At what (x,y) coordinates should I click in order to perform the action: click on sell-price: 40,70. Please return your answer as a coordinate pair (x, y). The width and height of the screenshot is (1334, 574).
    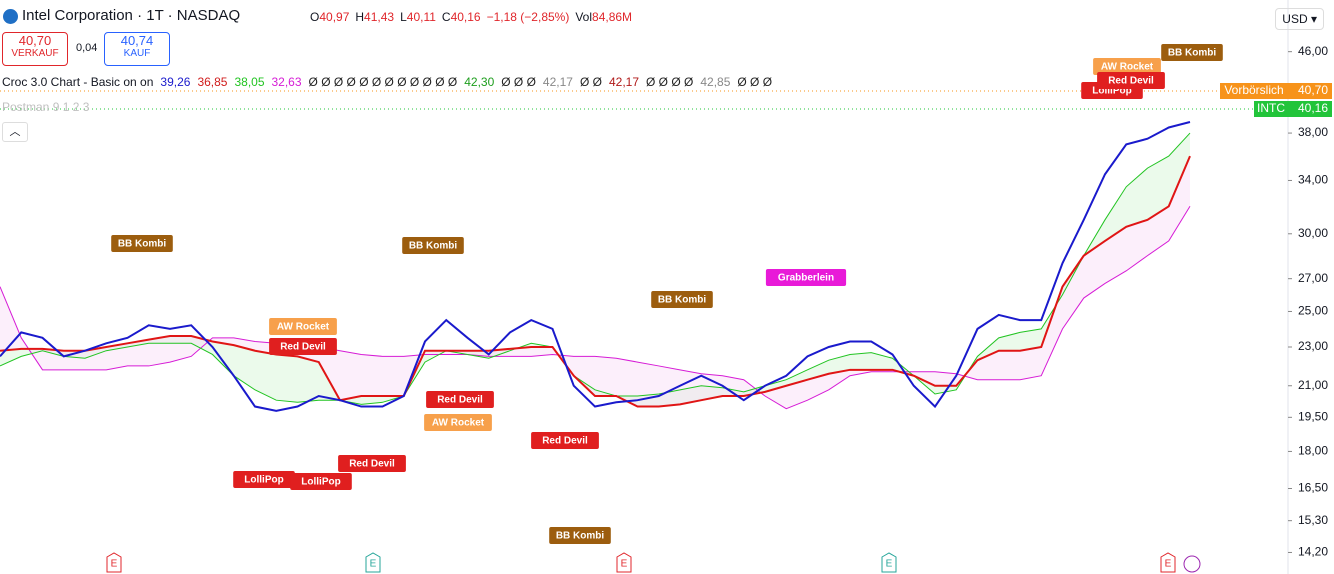
    Looking at the image, I should click on (35, 40).